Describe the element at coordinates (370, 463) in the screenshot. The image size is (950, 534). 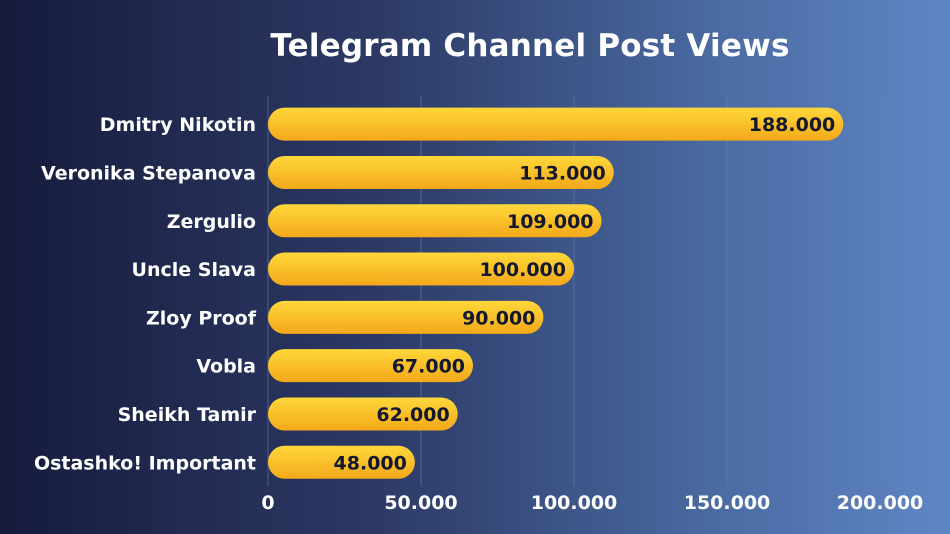
I see `bar-value-label: 48.000` at that location.